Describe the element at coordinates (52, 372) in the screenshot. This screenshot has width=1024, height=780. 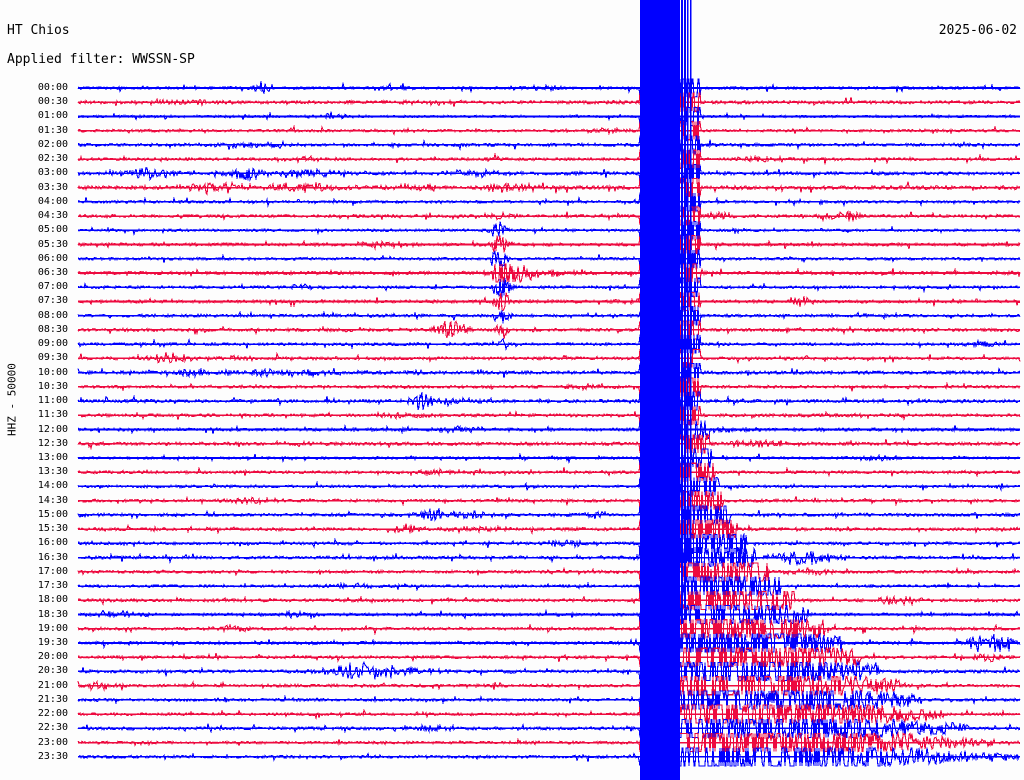
I see `time-label: 10:00` at that location.